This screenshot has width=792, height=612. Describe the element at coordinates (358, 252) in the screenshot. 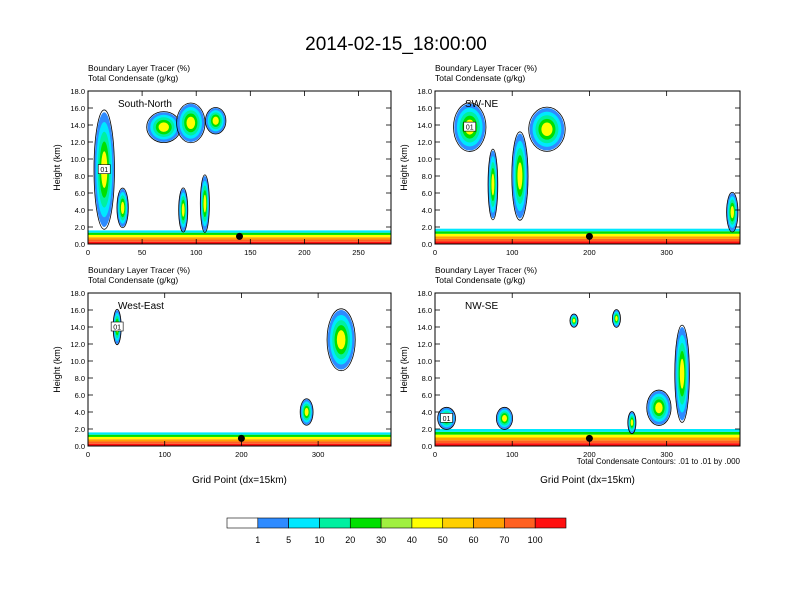

I see `x-tick-label: 250` at that location.